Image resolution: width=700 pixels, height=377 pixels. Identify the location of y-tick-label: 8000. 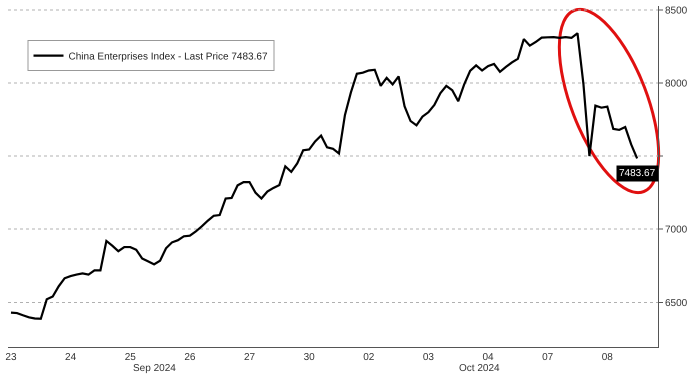
(676, 84).